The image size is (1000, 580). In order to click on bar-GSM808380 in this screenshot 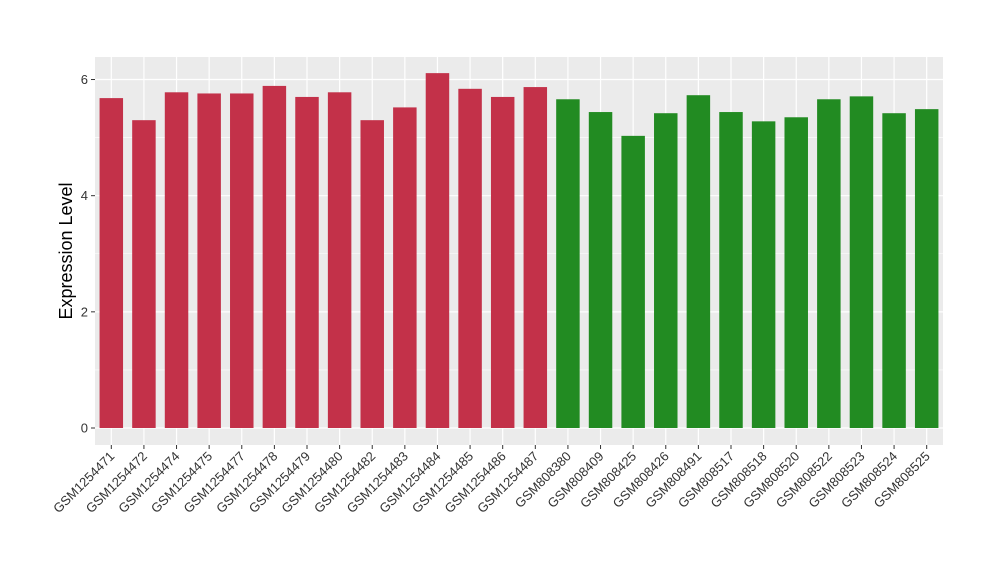, I will do `click(568, 263)`.